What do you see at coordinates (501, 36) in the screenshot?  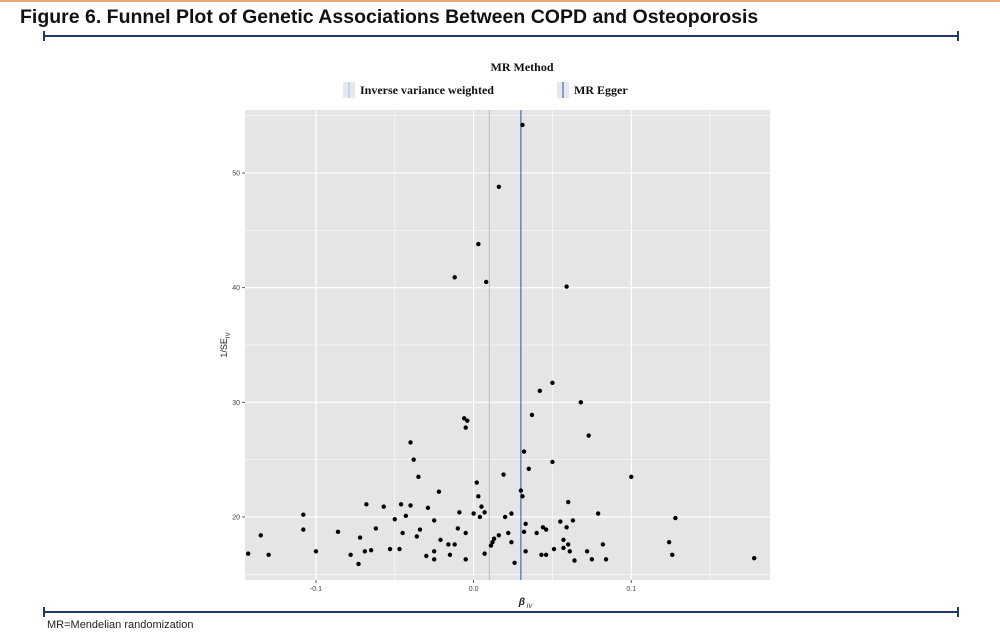 I see `top-rule` at bounding box center [501, 36].